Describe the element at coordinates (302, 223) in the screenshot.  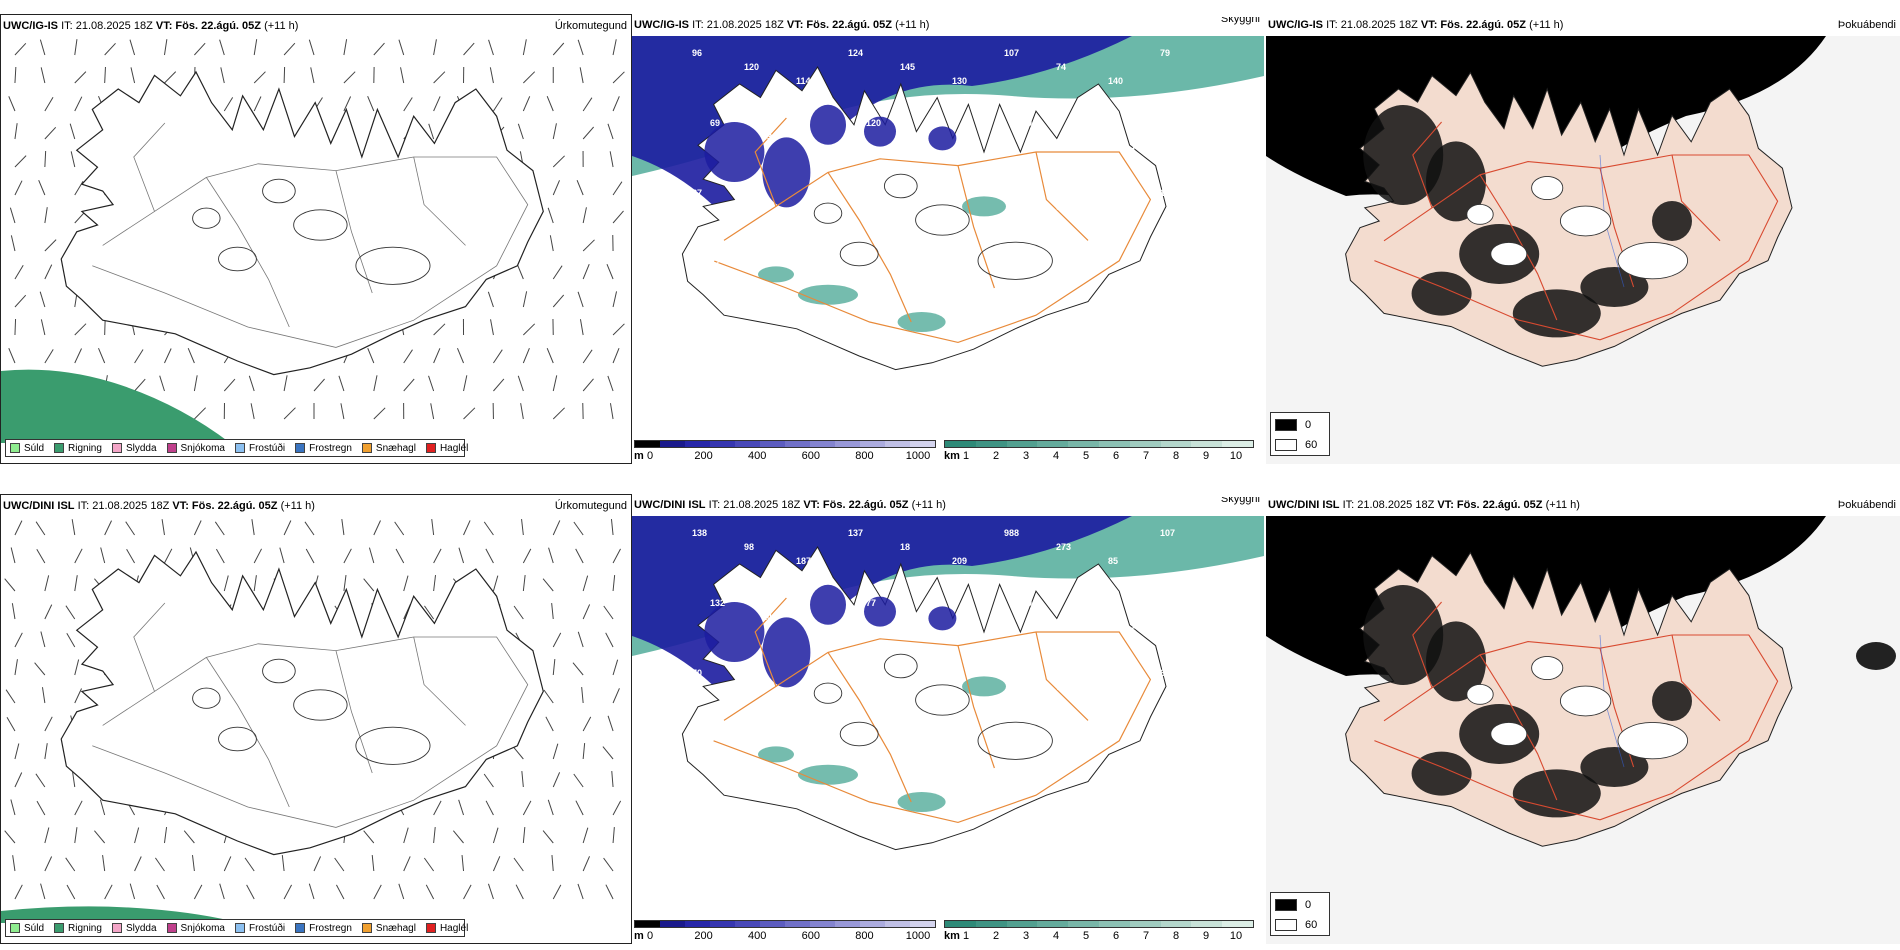
I see `coastline` at that location.